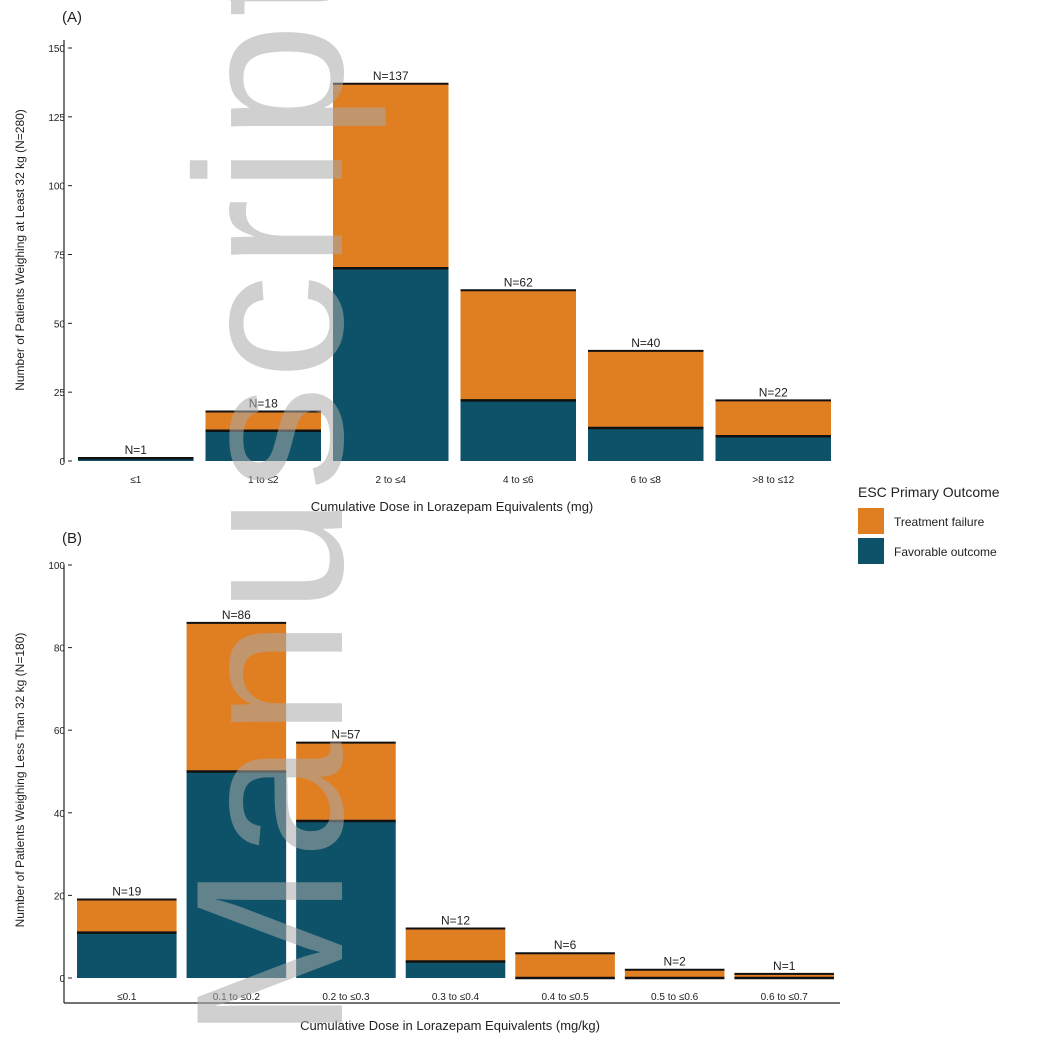  What do you see at coordinates (72, 538) in the screenshot?
I see `panel-b-label: (B)` at bounding box center [72, 538].